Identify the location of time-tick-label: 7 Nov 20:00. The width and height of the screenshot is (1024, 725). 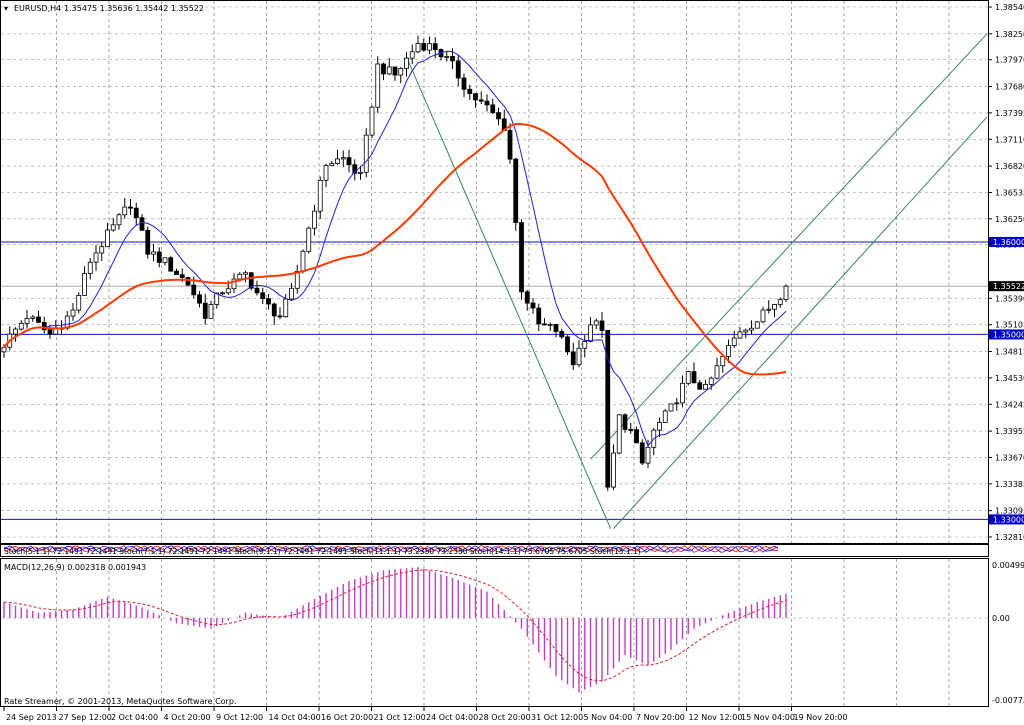
(660, 717).